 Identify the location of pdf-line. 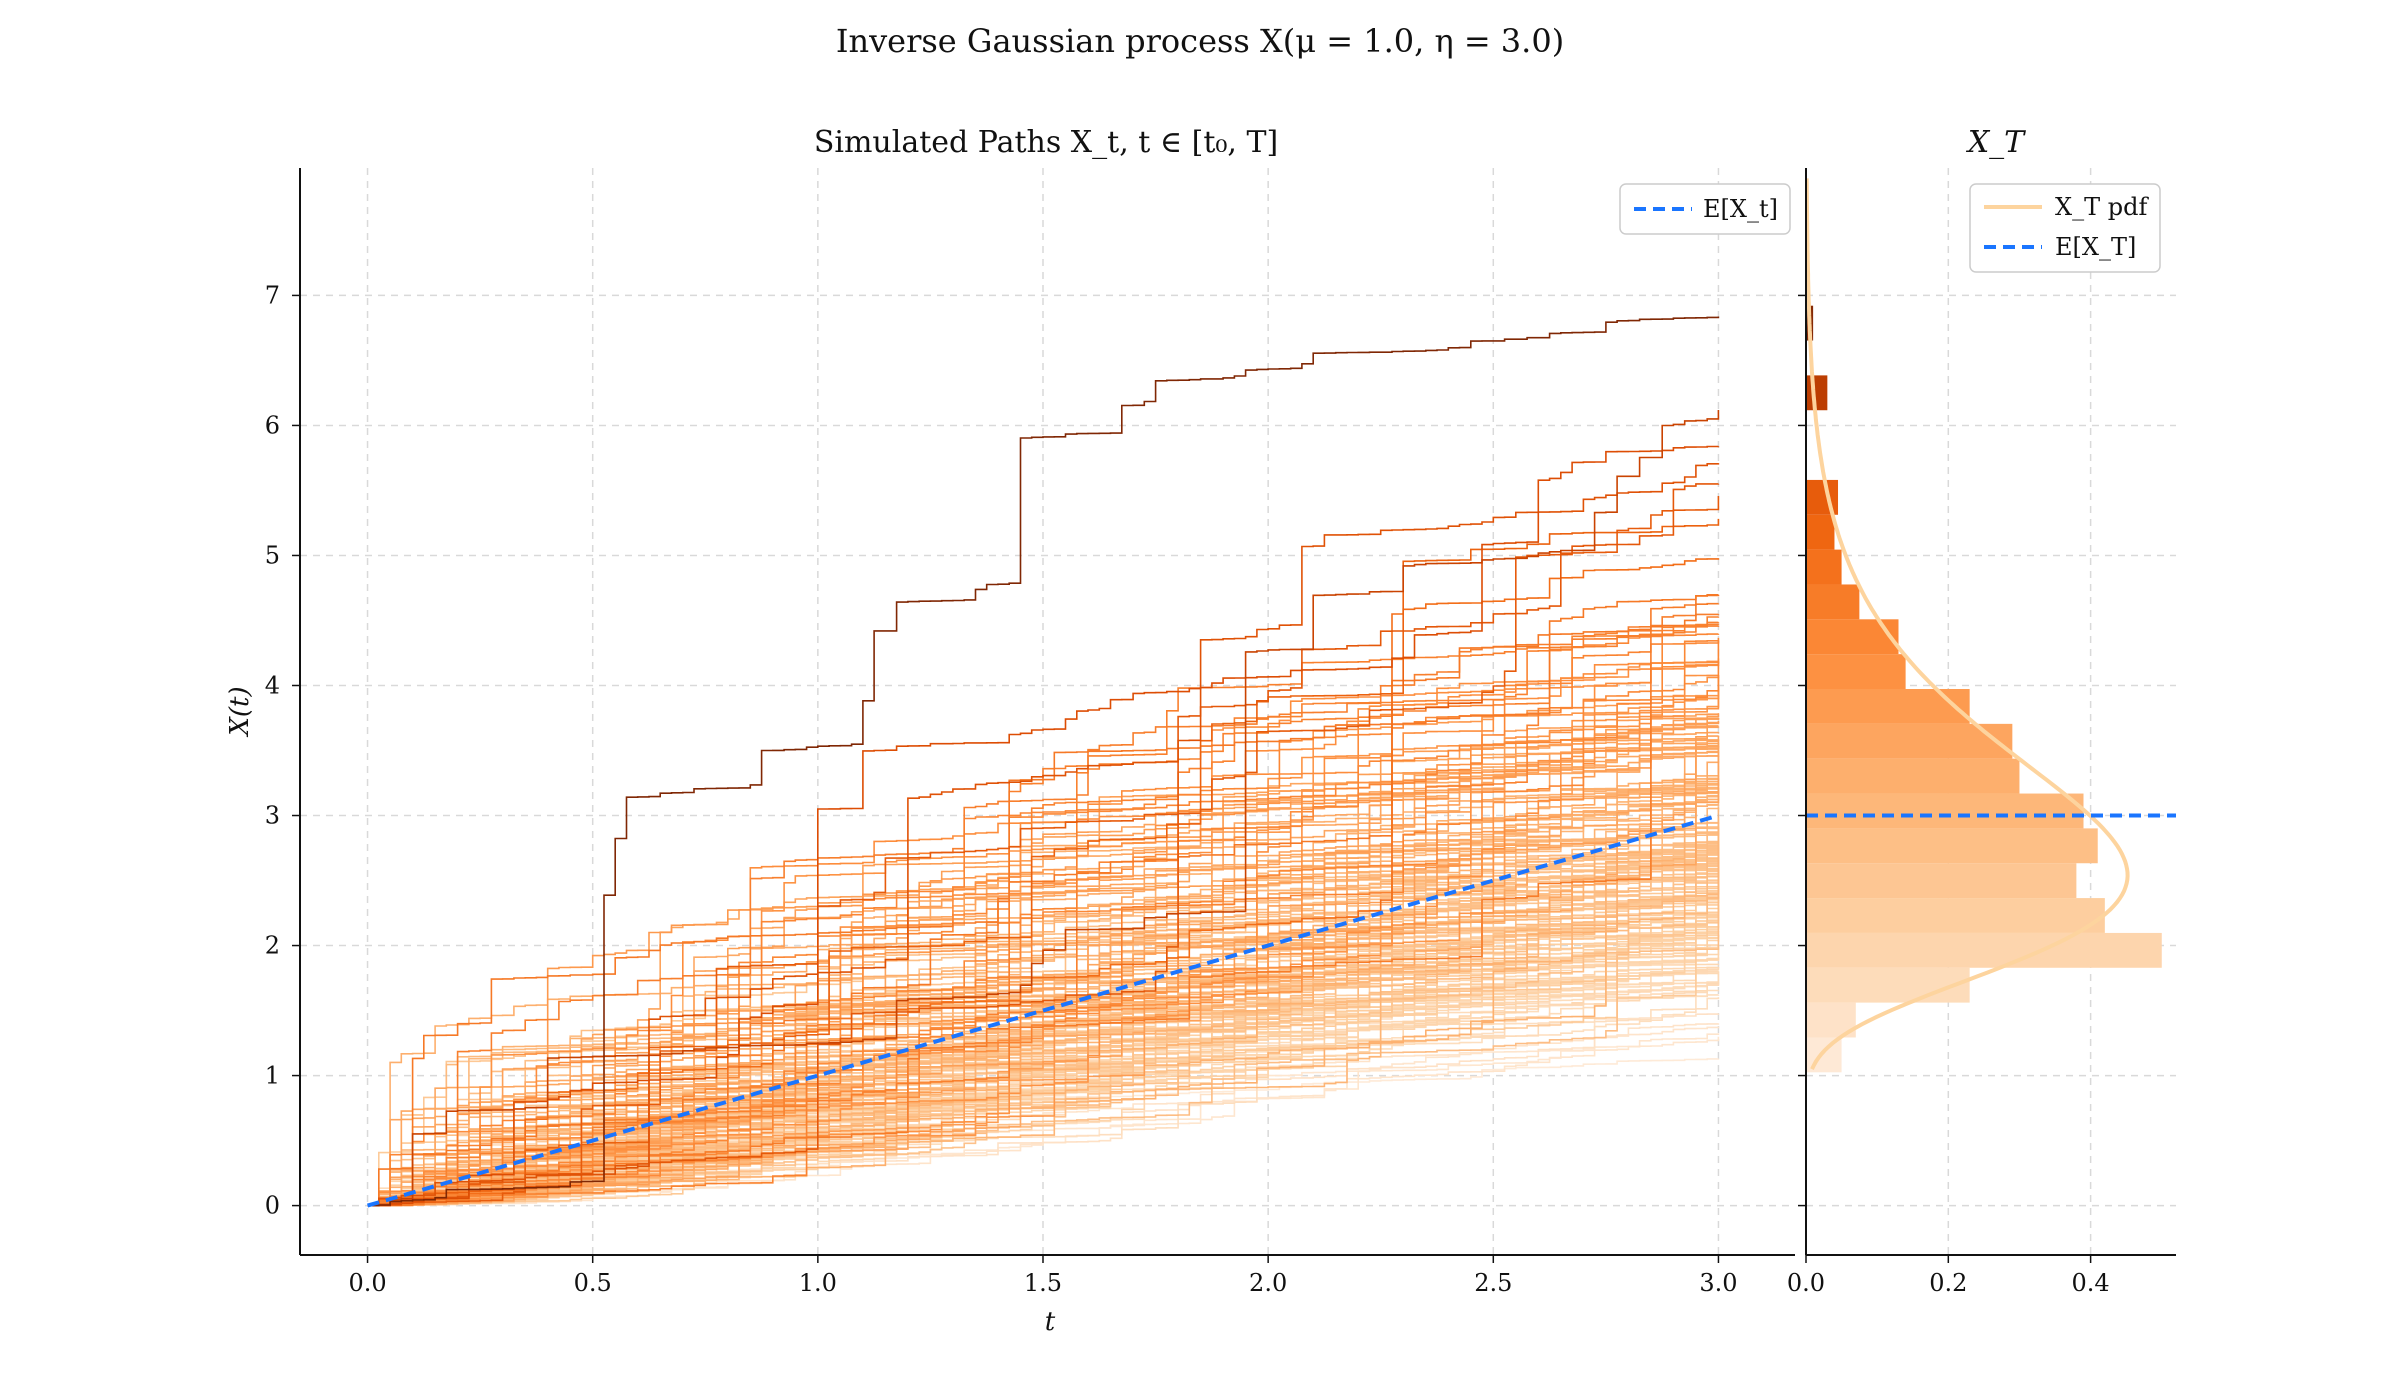
(1968, 624).